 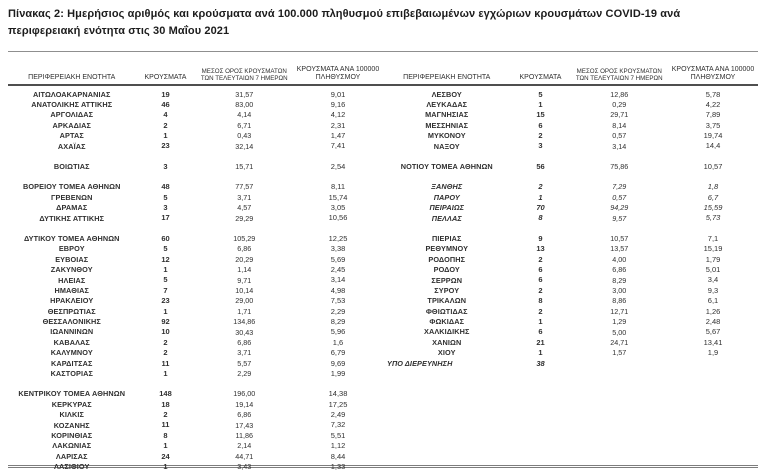 I want to click on per100k-cell: 15,74, so click(x=338, y=197).